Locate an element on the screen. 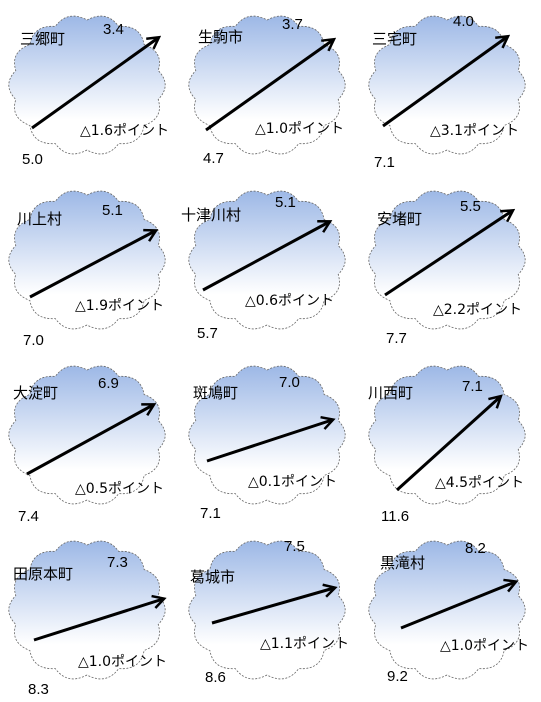 The width and height of the screenshot is (541, 702). town-cell: 安堵町 5.5 7.7 △2.2ポイント is located at coordinates (447, 268).